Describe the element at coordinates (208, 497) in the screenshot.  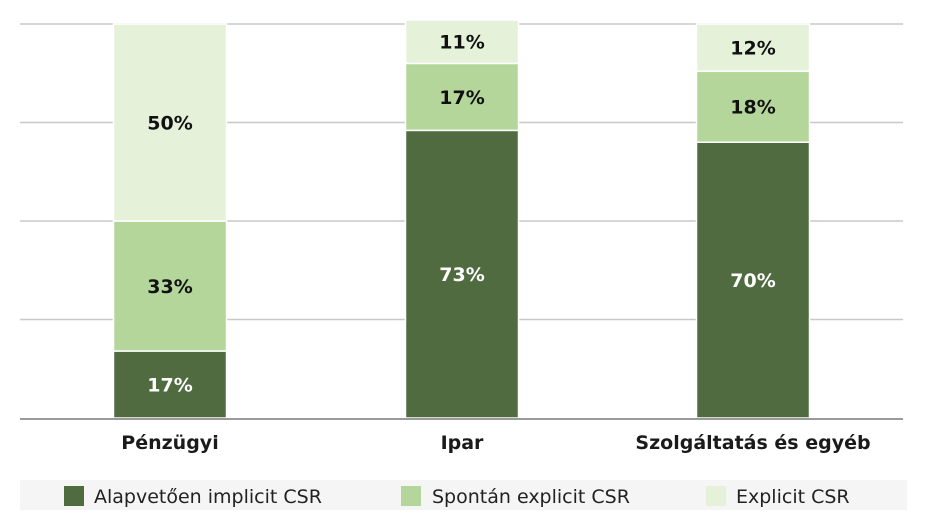
I see `legend-label-0: Alapvetően implicit CSR` at that location.